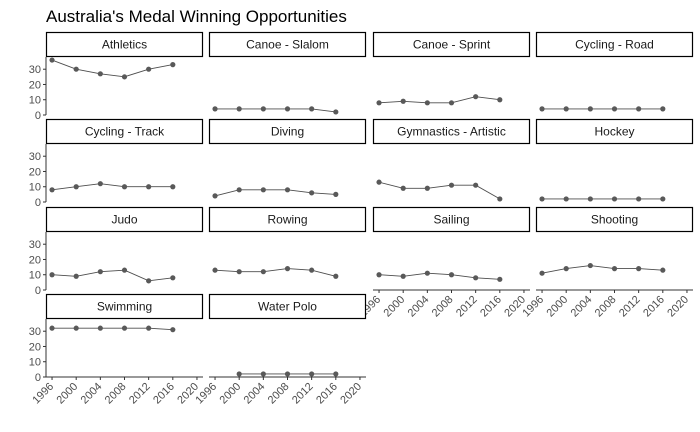 This screenshot has width=700, height=432. I want to click on panel-canoe-slalom: Canoe - Slalom, so click(287, 73).